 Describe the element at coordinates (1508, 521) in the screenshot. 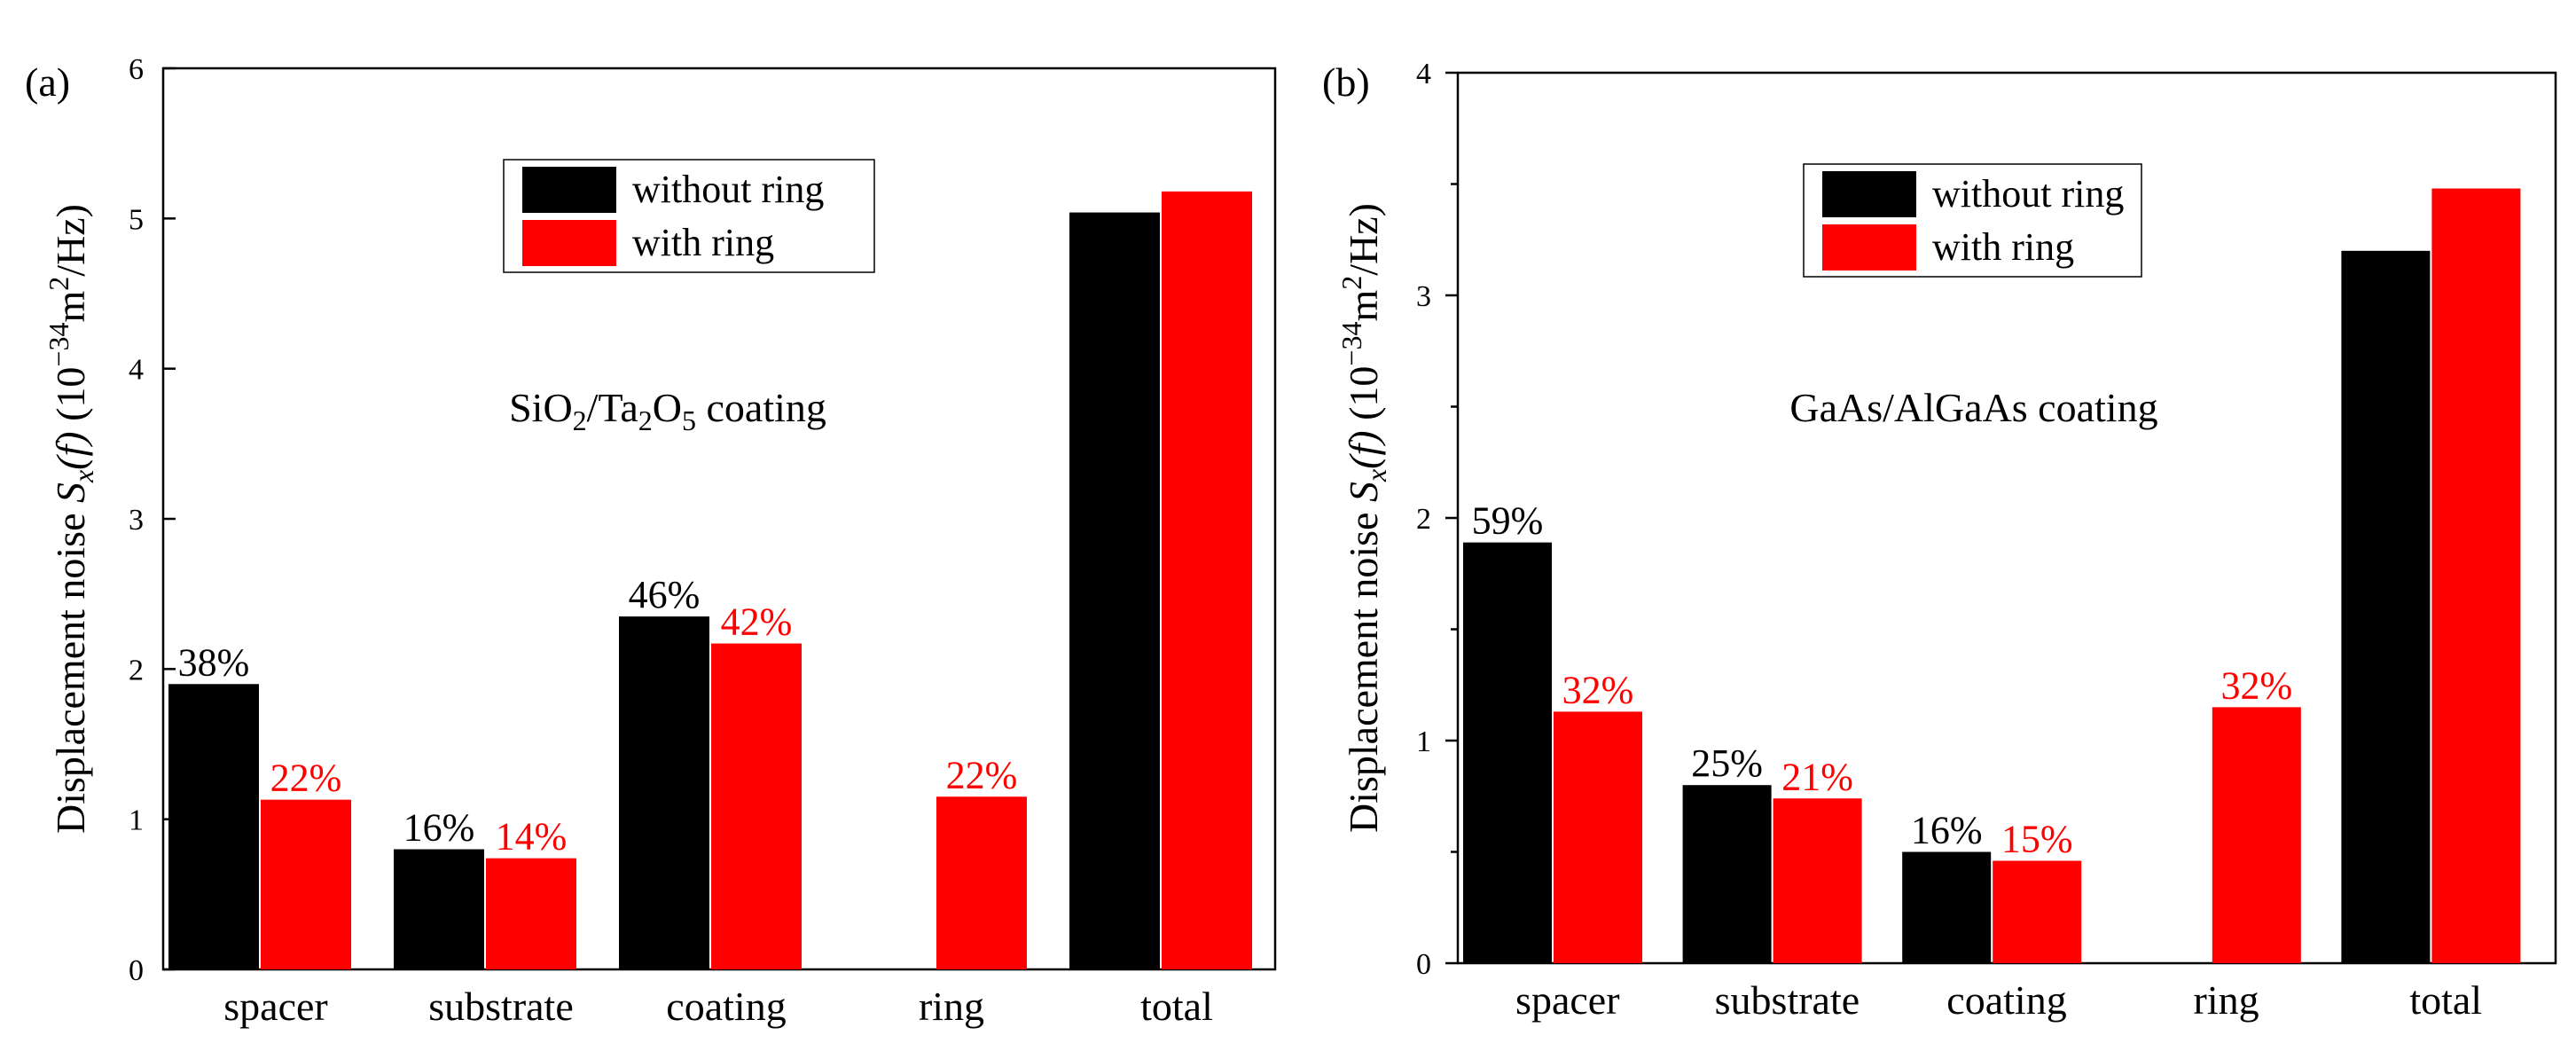

I see `bar-percent-label: 59%` at that location.